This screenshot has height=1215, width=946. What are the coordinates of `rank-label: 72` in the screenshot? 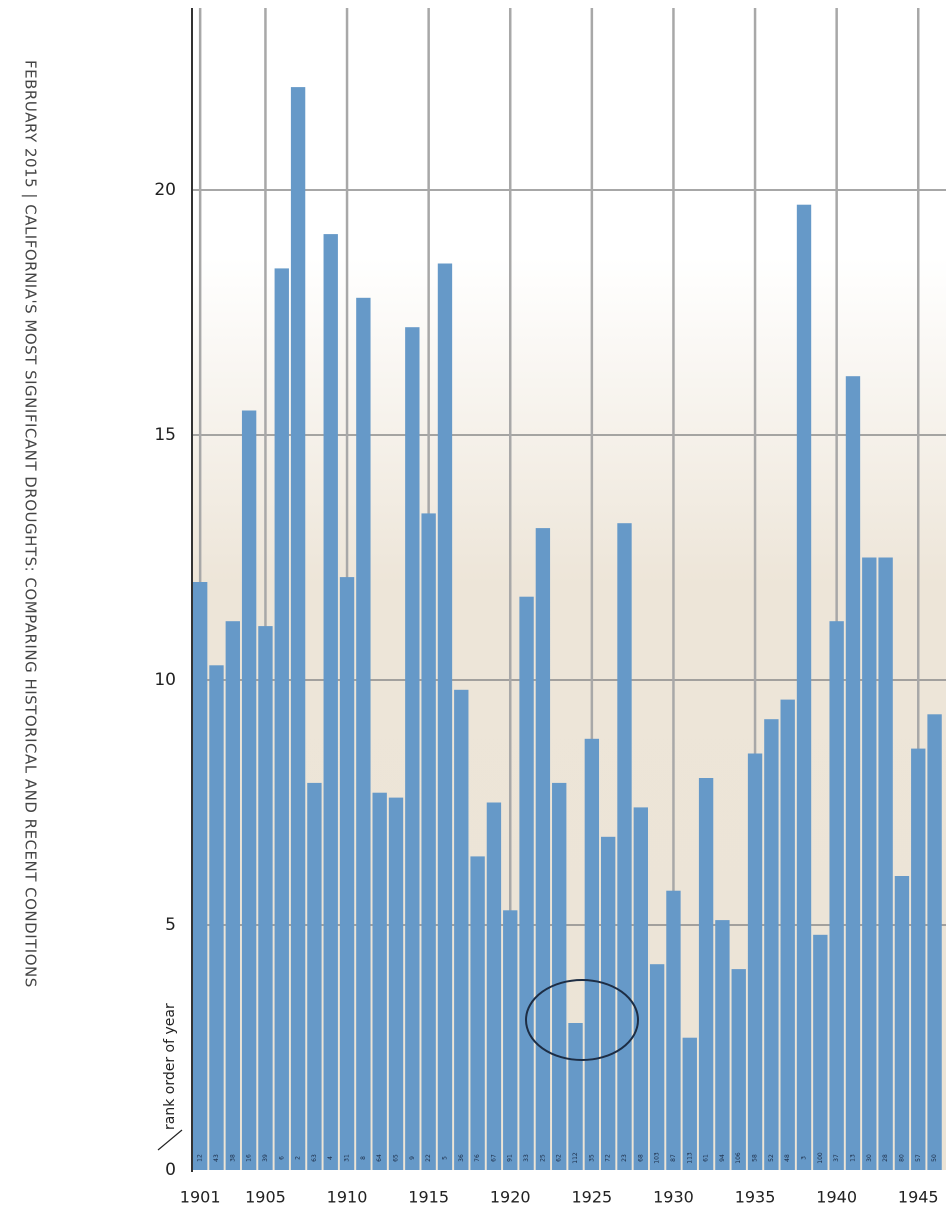 It's located at (608, 1158).